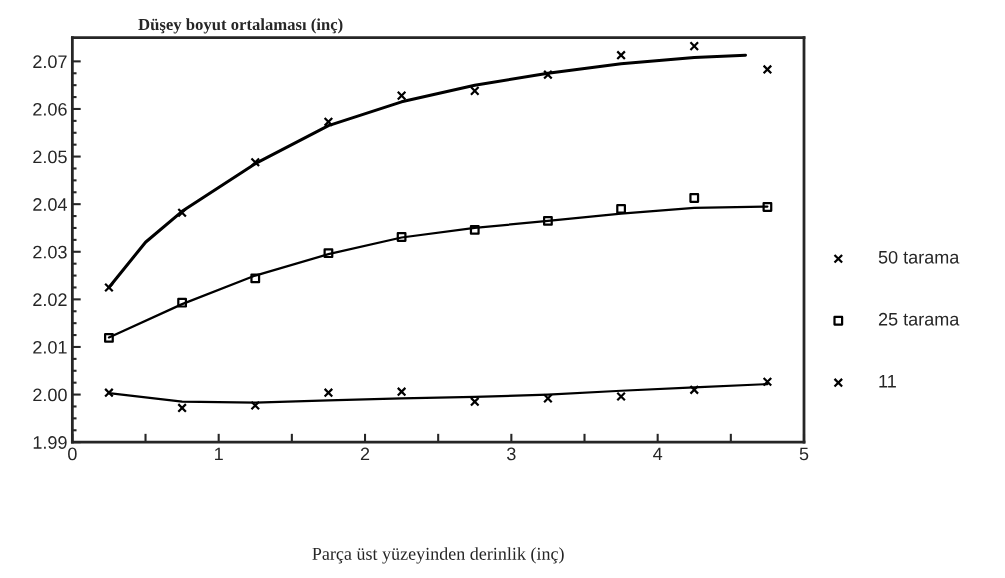 The image size is (1005, 578). I want to click on x-tick-label: 3, so click(511, 454).